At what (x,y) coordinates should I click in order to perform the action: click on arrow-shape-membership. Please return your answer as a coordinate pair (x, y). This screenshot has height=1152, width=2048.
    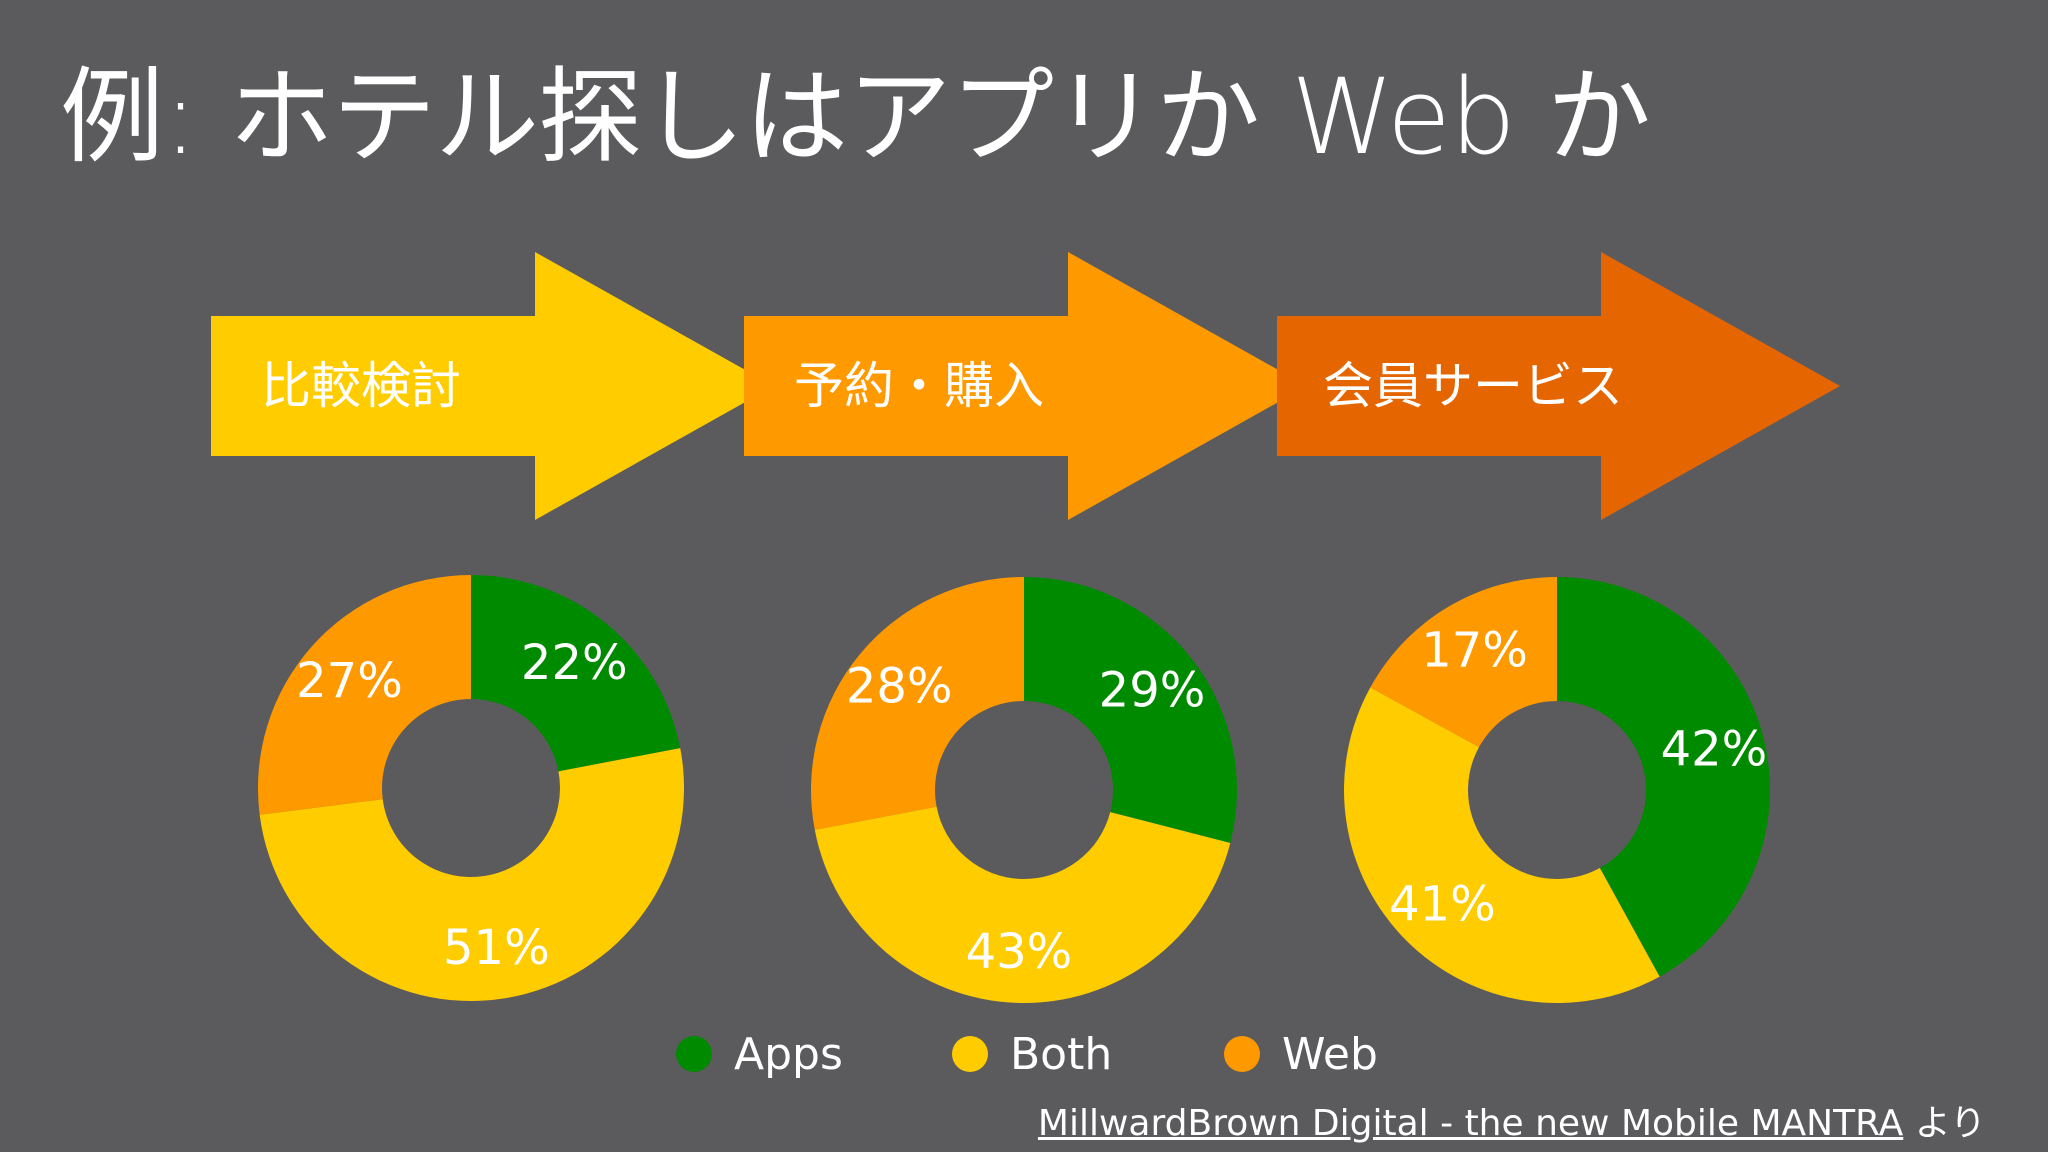
    Looking at the image, I should click on (1558, 386).